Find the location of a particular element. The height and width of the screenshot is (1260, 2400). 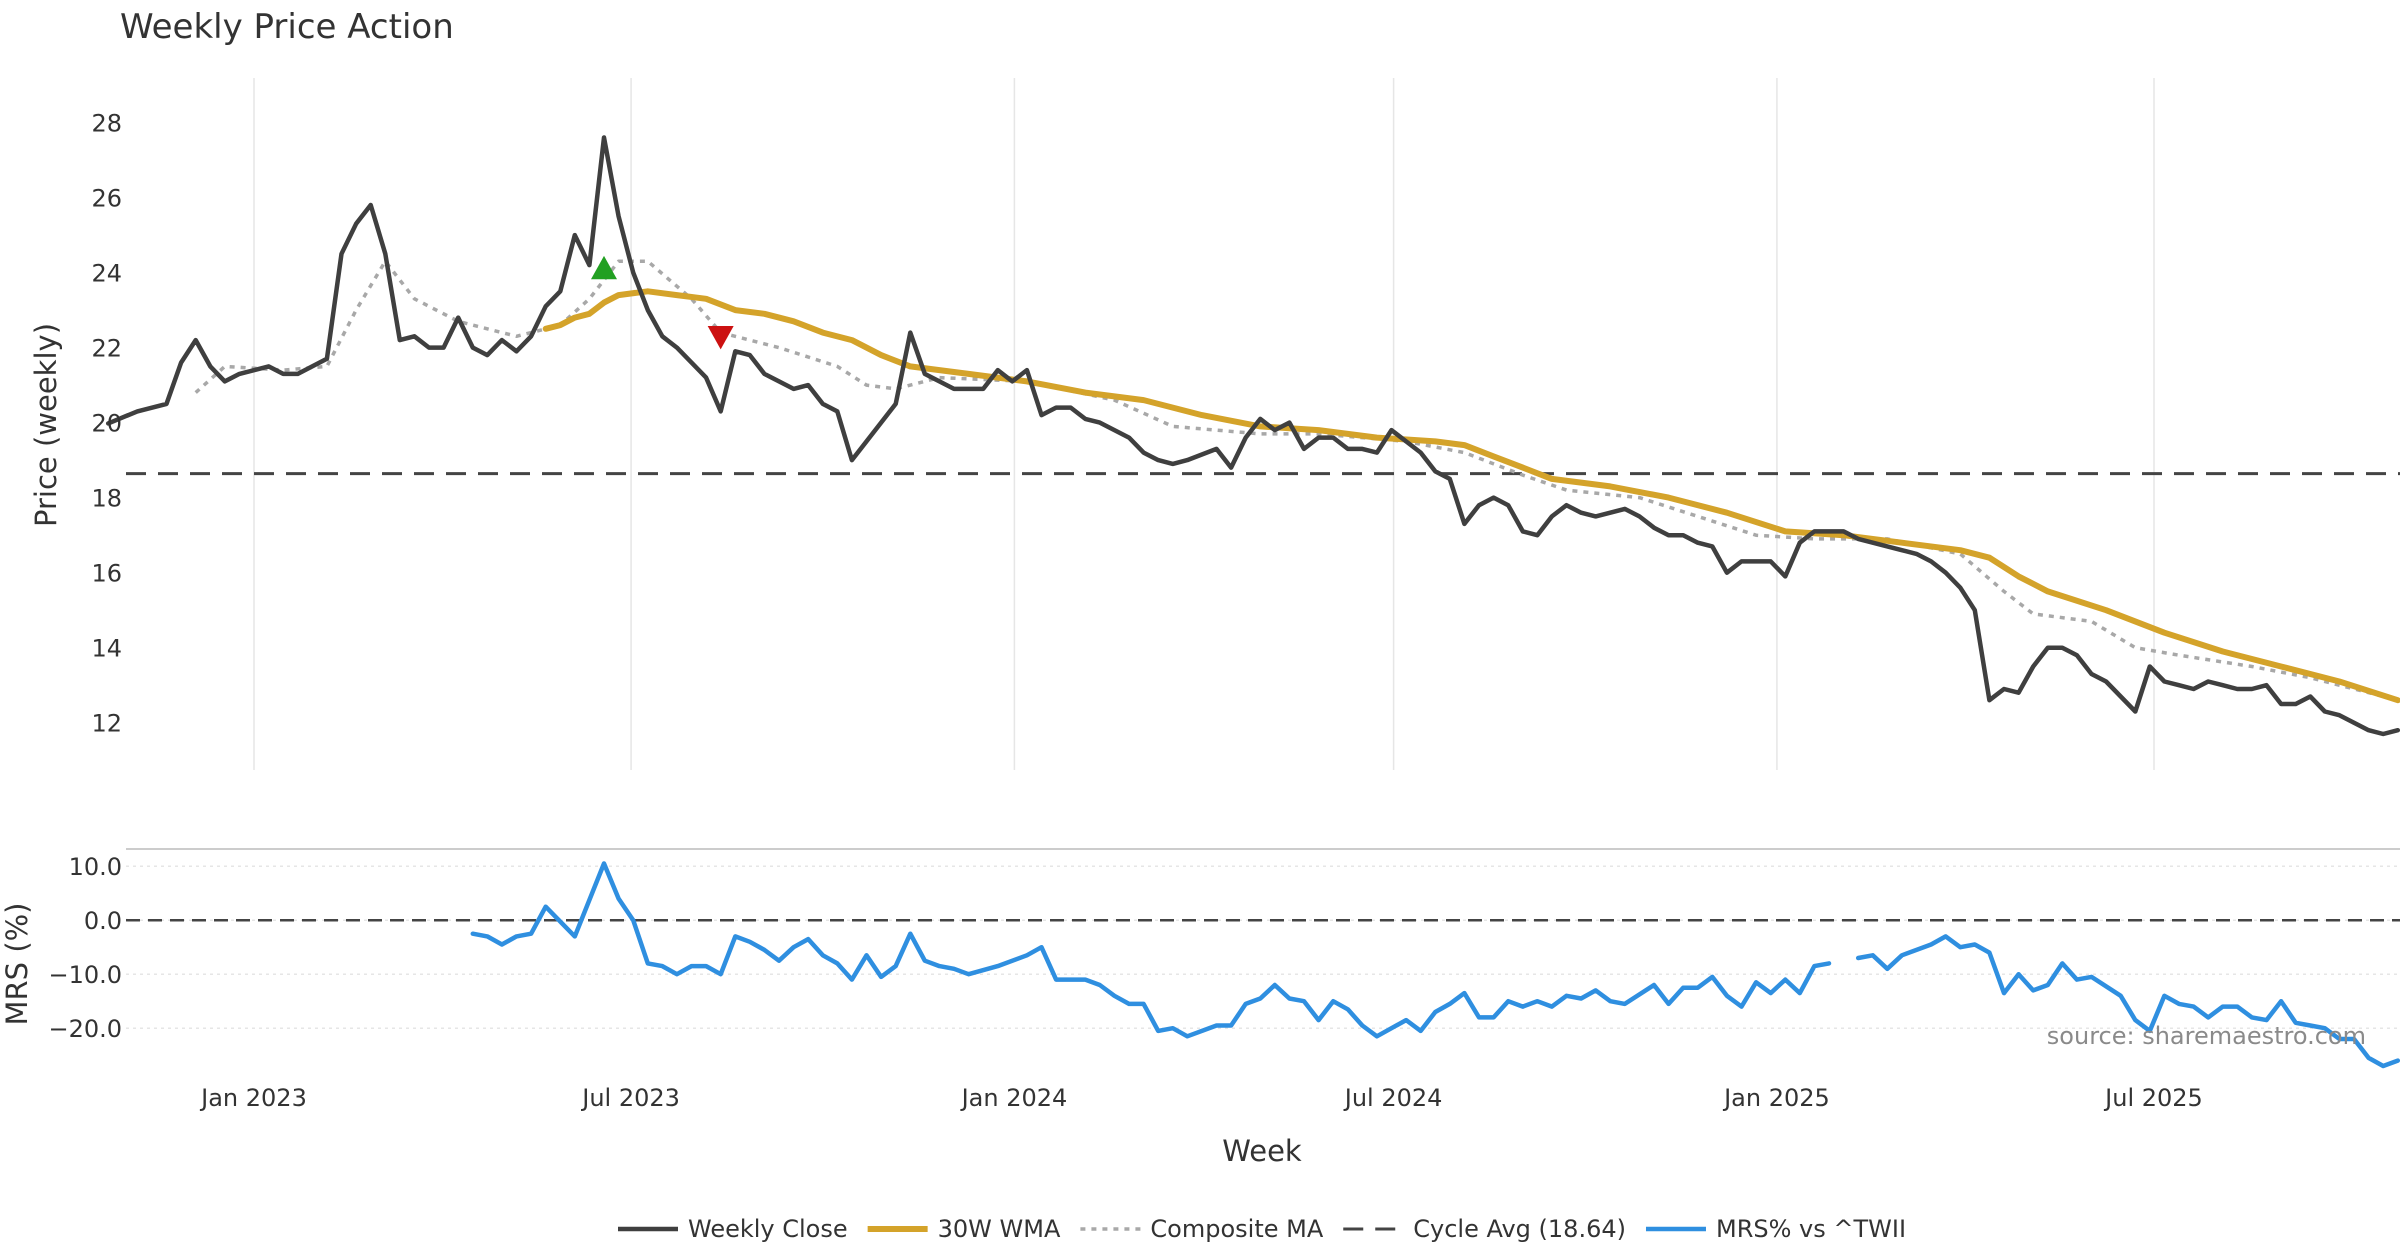

price-y-tick-label: 26 is located at coordinates (106, 199).